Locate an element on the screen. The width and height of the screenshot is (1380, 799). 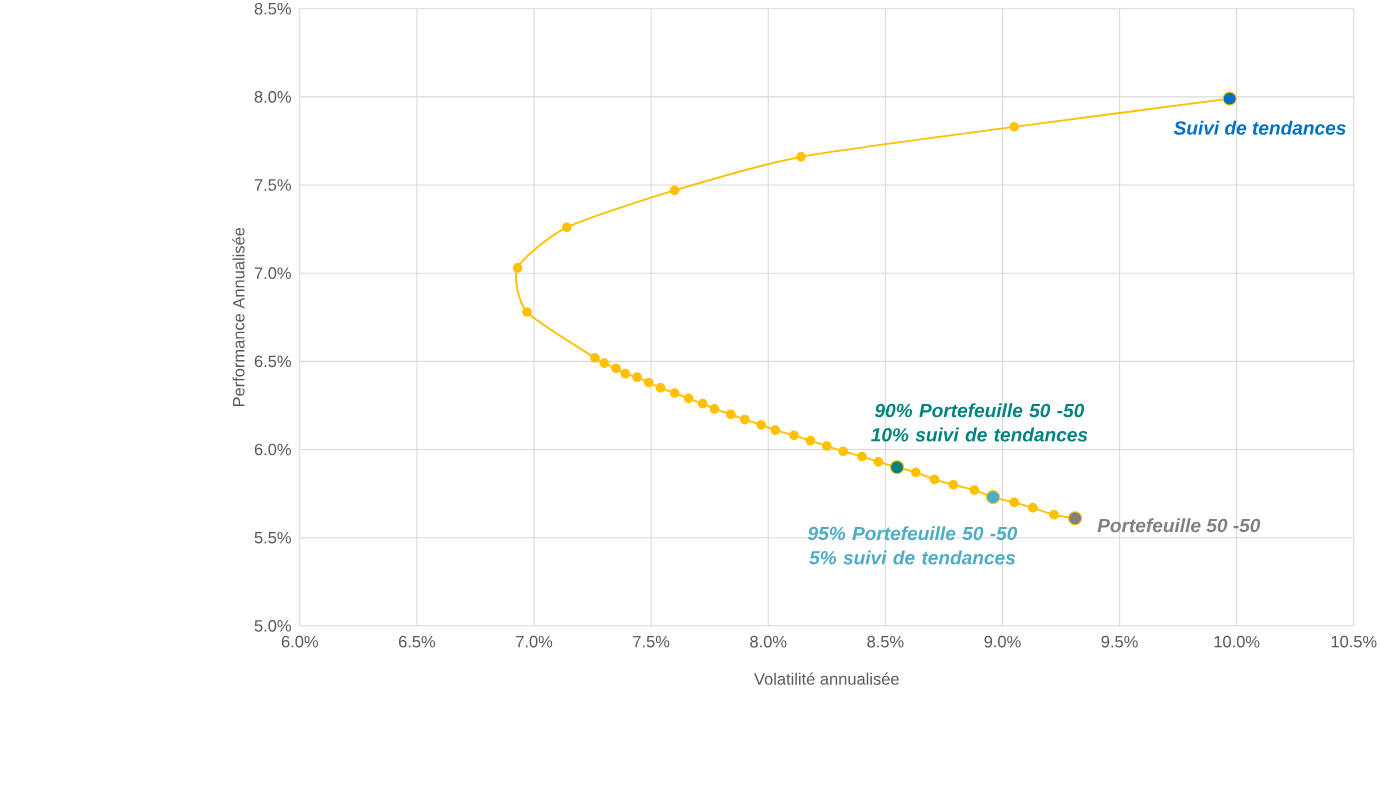
y-tick-label: 7.0% is located at coordinates (272, 273).